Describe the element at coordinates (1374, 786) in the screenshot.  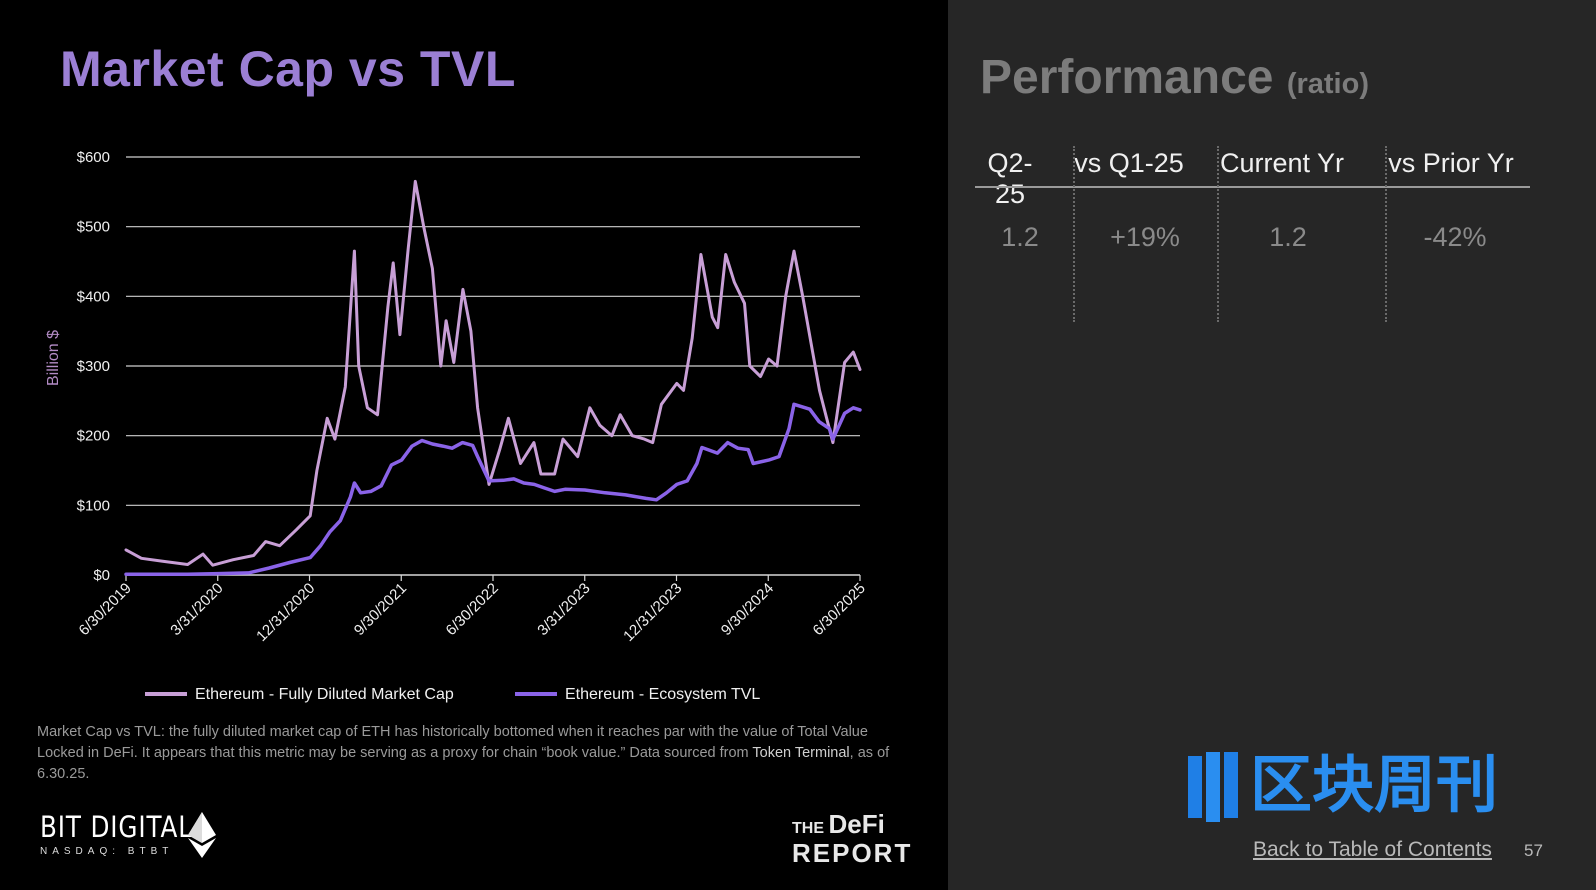
I see `brand-logo-text: 区块周刊` at that location.